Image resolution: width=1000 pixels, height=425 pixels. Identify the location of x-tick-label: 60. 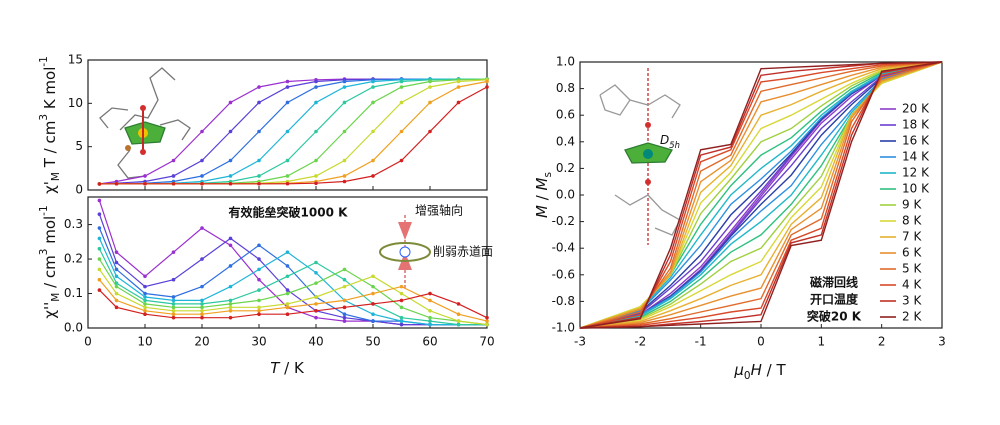
(429, 342).